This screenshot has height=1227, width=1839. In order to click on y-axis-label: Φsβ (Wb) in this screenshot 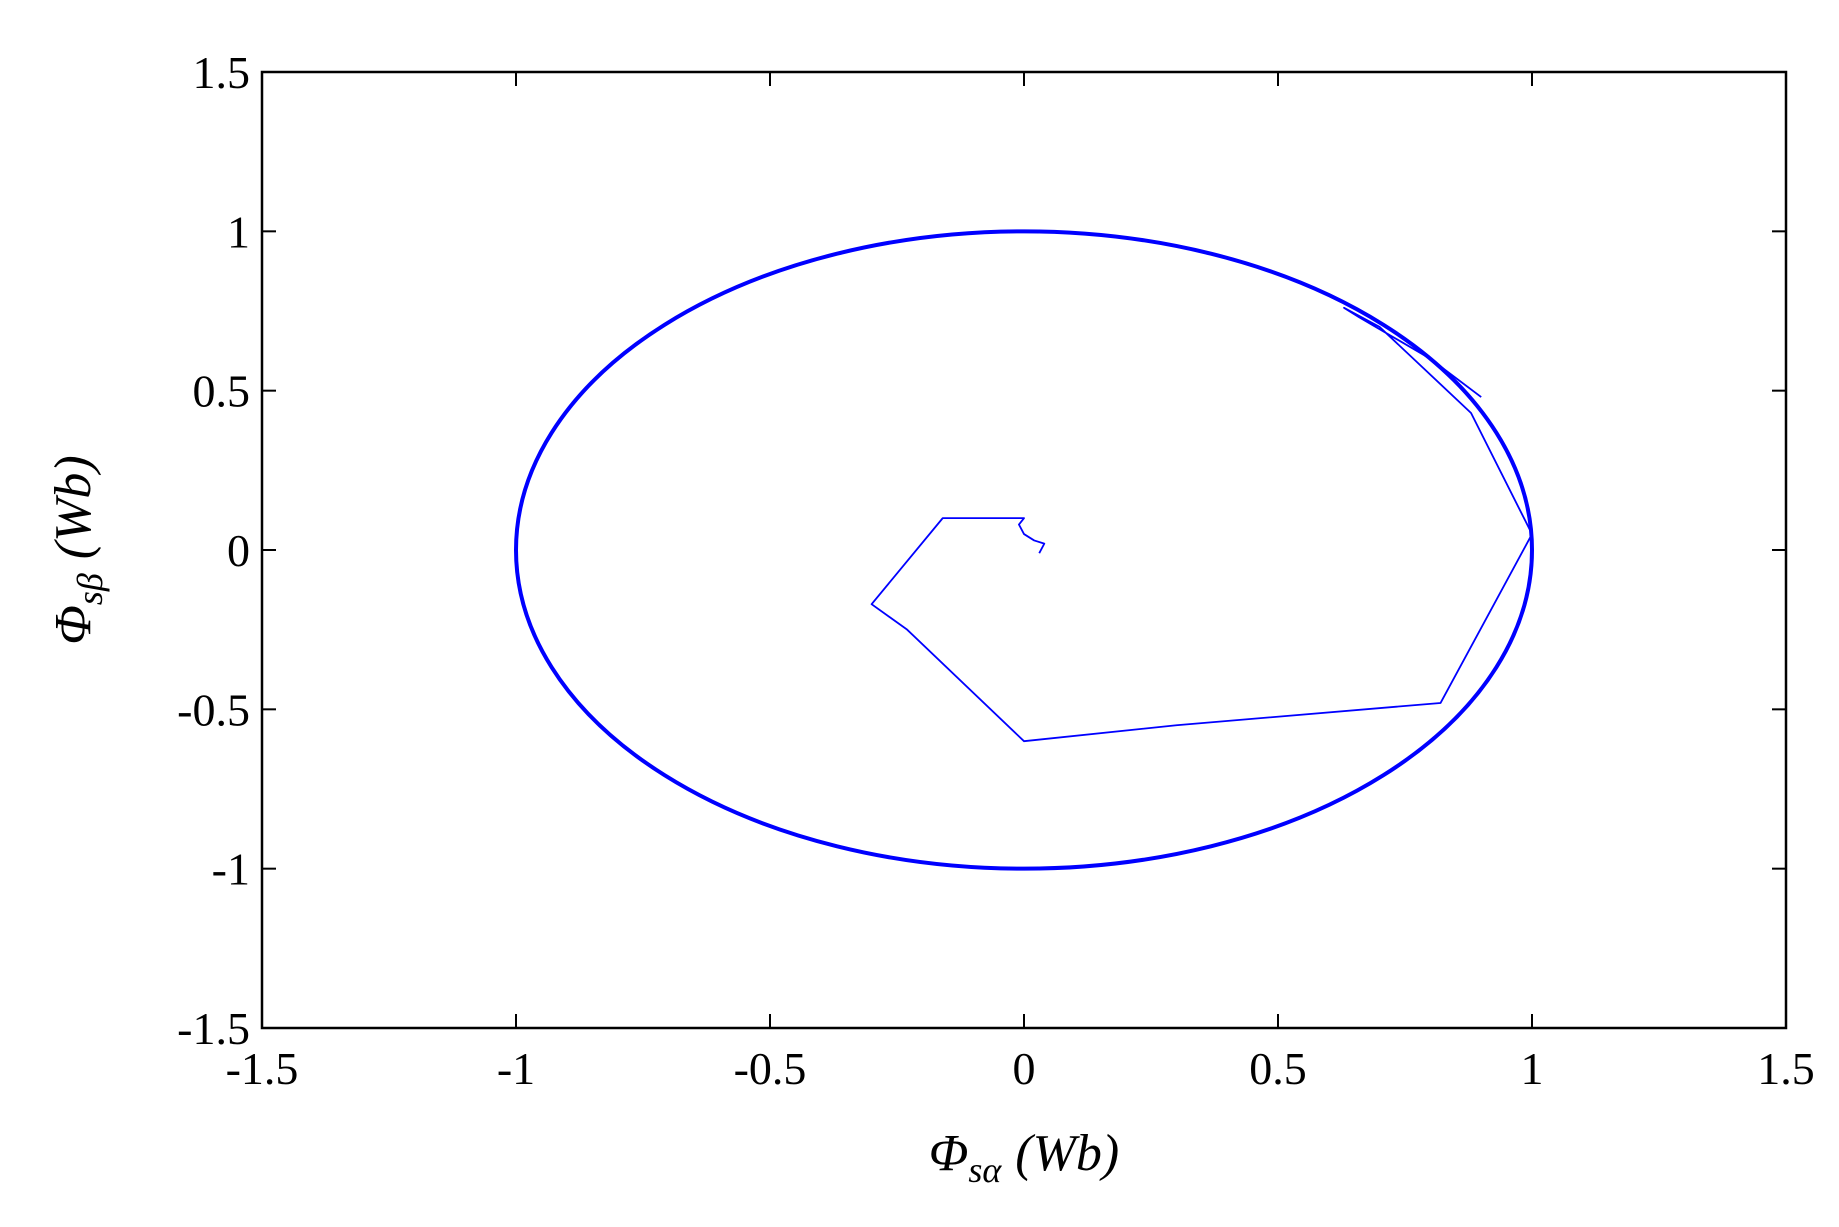, I will do `click(77, 550)`.